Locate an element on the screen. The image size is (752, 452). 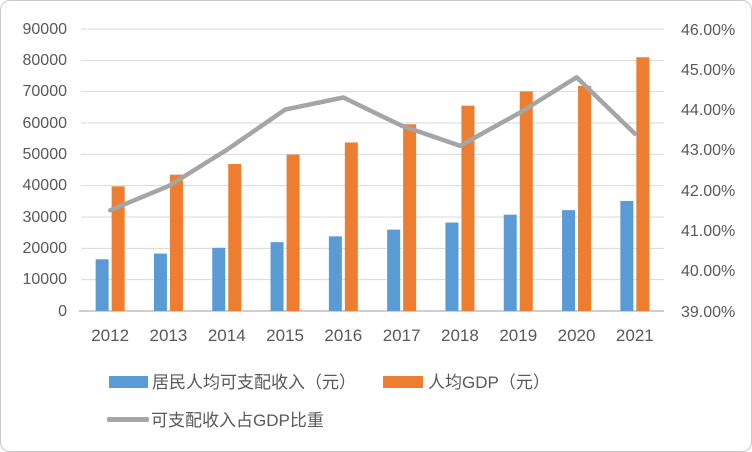
left-axis-tick-label: 0 is located at coordinates (62, 311).